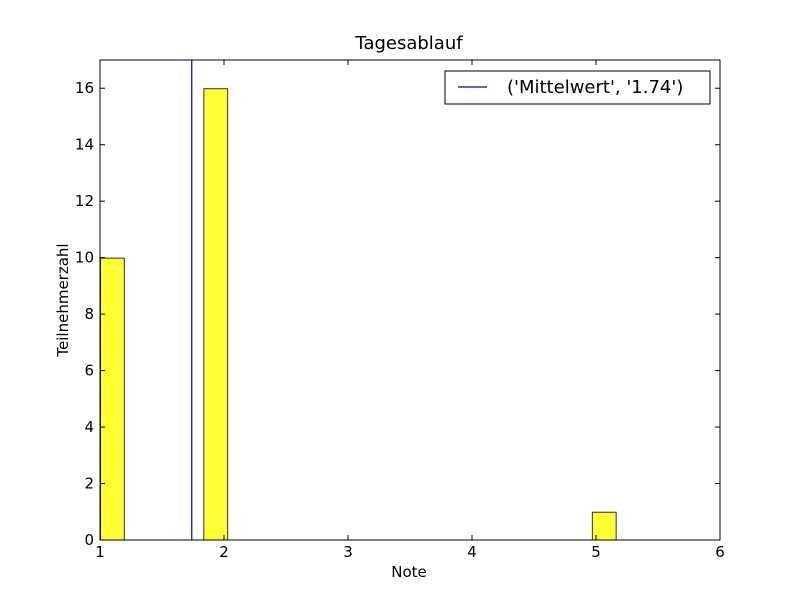 This screenshot has height=600, width=800. I want to click on y-tick-label: 6, so click(89, 371).